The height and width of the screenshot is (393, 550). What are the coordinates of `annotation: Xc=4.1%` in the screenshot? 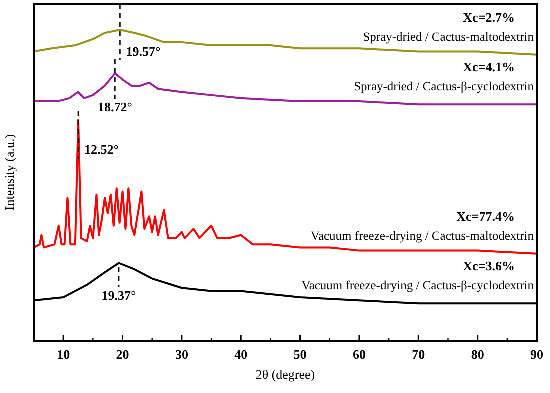 It's located at (489, 67).